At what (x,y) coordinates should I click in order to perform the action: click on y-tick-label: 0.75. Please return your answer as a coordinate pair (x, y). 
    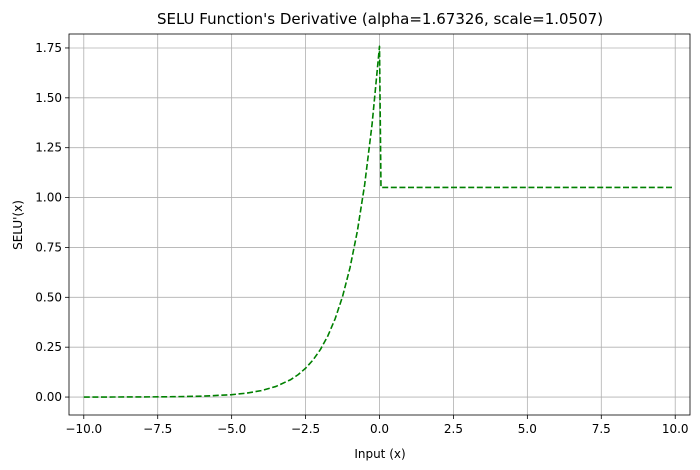
    Looking at the image, I should click on (48, 247).